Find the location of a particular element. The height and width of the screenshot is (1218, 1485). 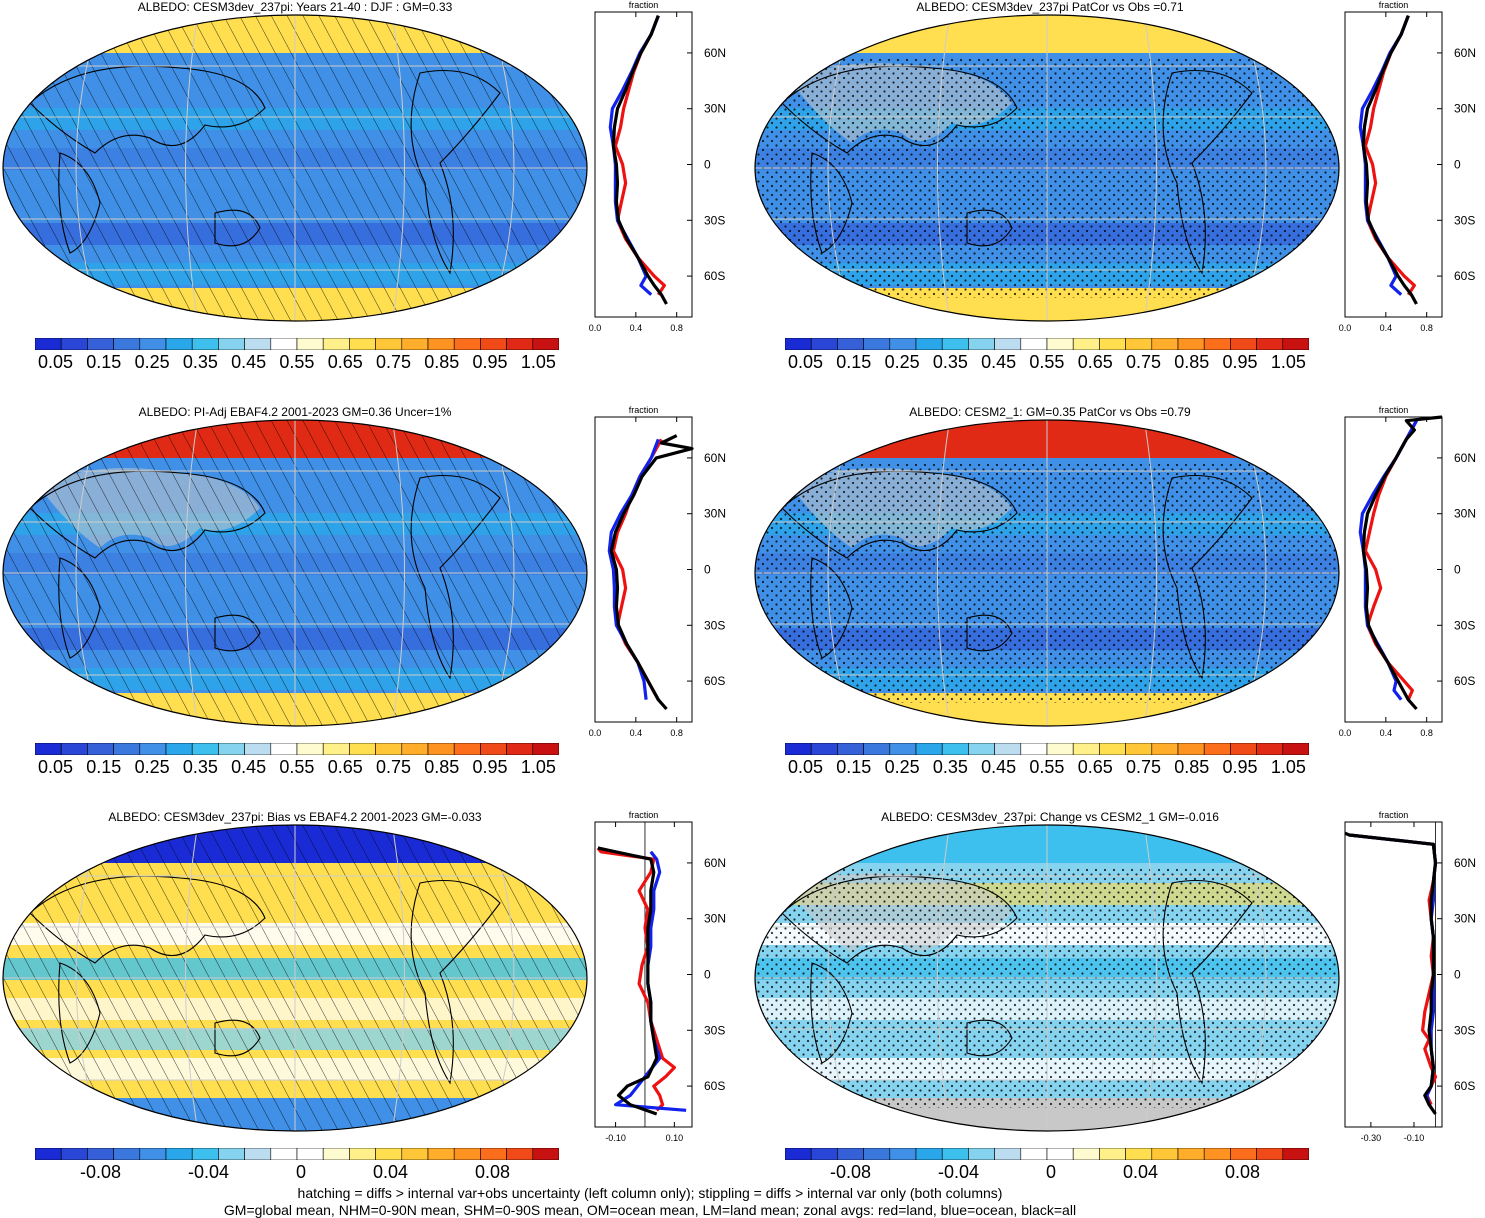

colorbar-tick-label: 1.05 is located at coordinates (1288, 362).